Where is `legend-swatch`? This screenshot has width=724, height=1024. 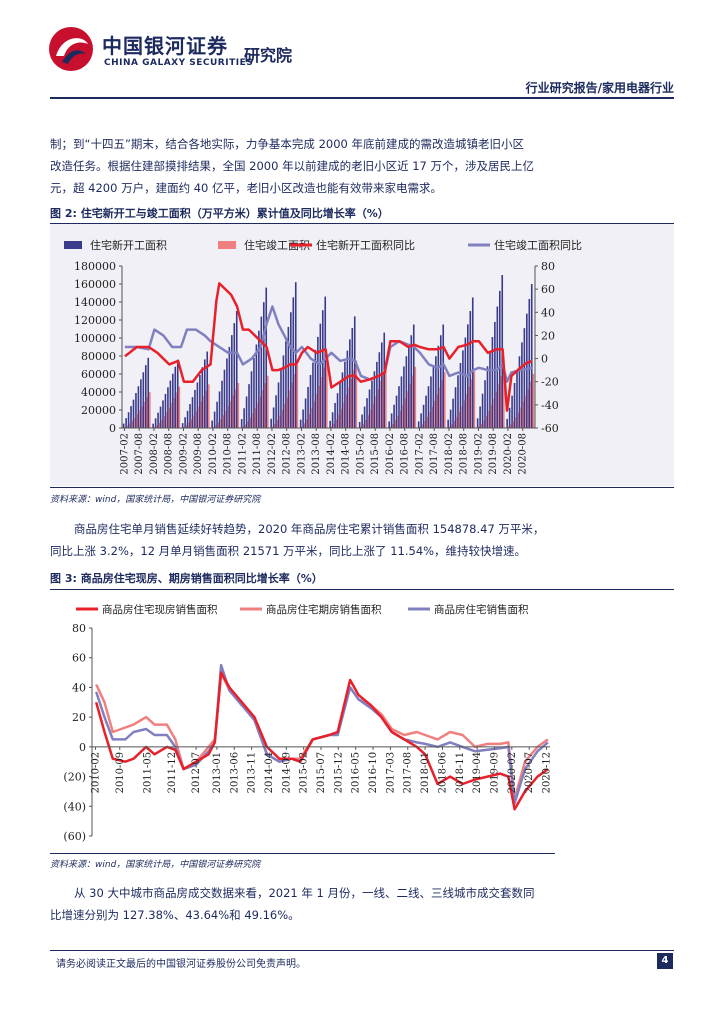 legend-swatch is located at coordinates (73, 245).